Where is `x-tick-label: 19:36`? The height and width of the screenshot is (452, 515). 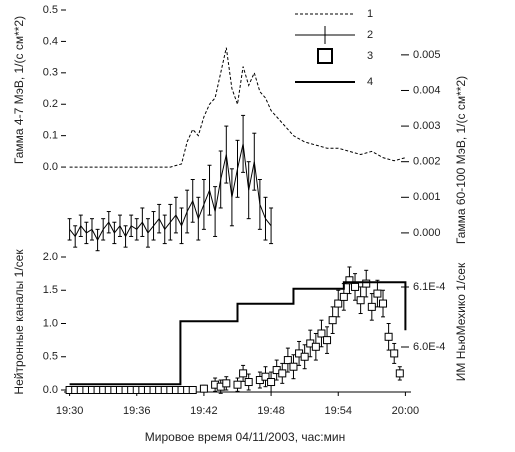
x-tick-label: 19:36 is located at coordinates (137, 411).